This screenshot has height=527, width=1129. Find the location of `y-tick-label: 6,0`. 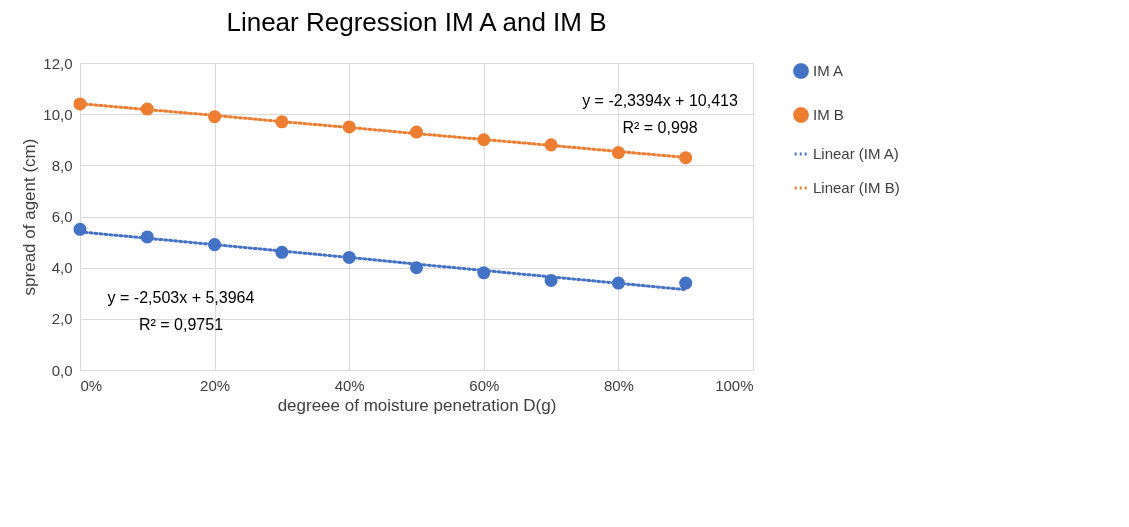

y-tick-label: 6,0 is located at coordinates (62, 216).